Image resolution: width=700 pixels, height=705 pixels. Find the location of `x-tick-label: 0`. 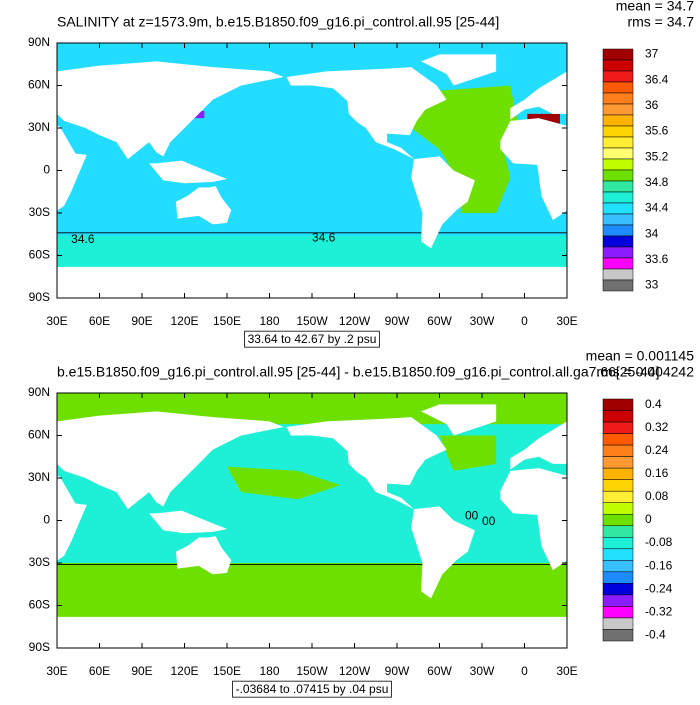

x-tick-label: 0 is located at coordinates (524, 671).